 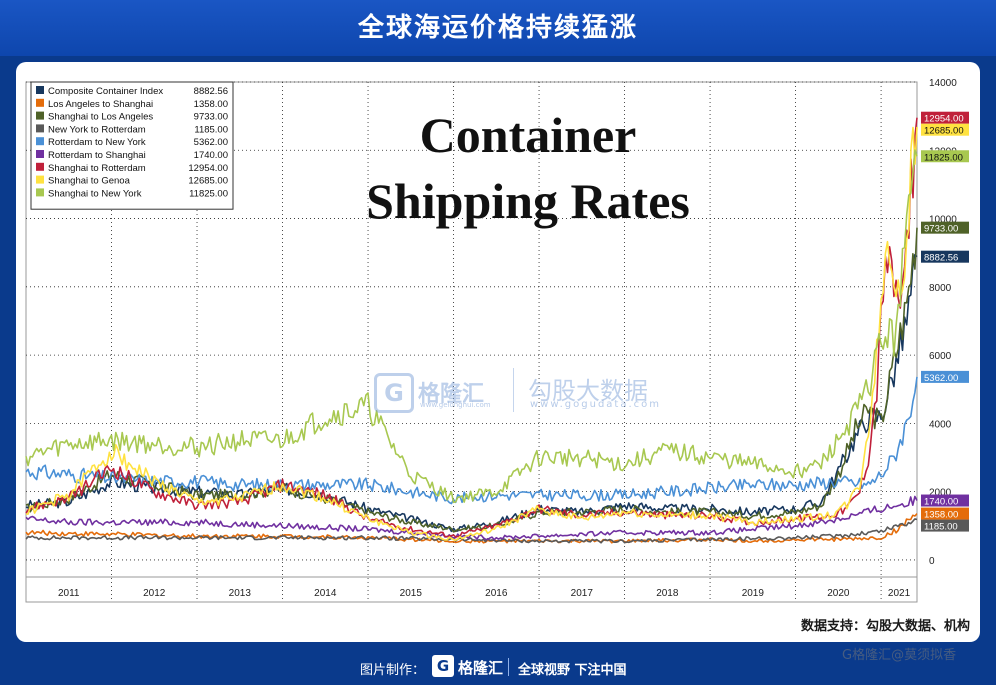 What do you see at coordinates (941, 258) in the screenshot?
I see `value-tag-label: 8882.56` at bounding box center [941, 258].